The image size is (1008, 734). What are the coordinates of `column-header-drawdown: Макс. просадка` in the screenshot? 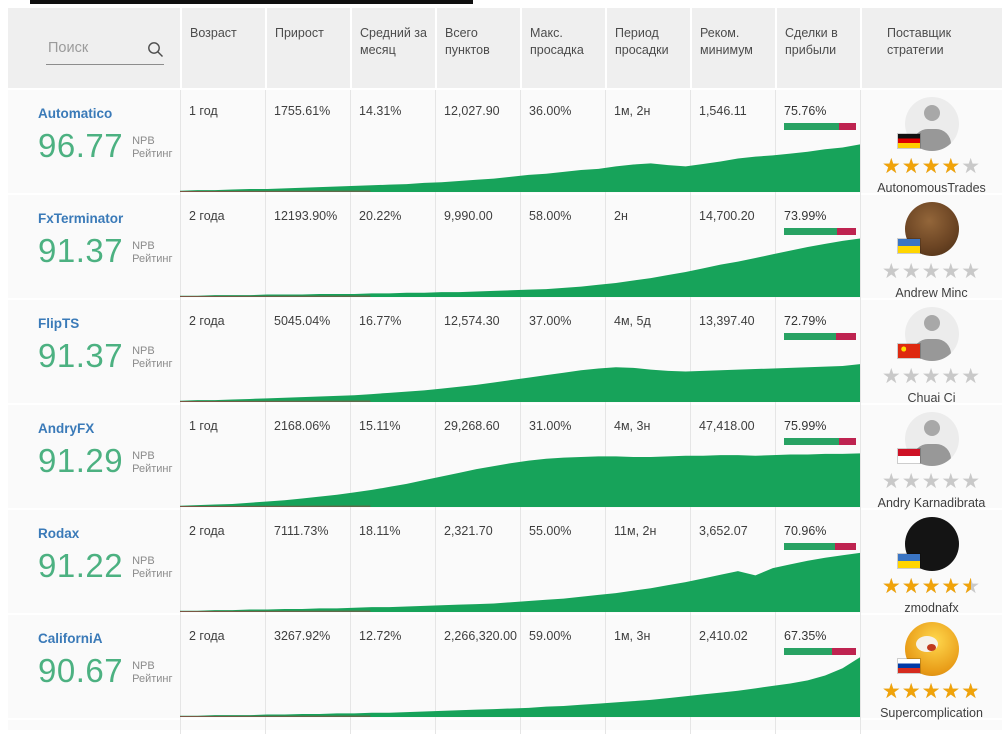 It's located at (562, 48).